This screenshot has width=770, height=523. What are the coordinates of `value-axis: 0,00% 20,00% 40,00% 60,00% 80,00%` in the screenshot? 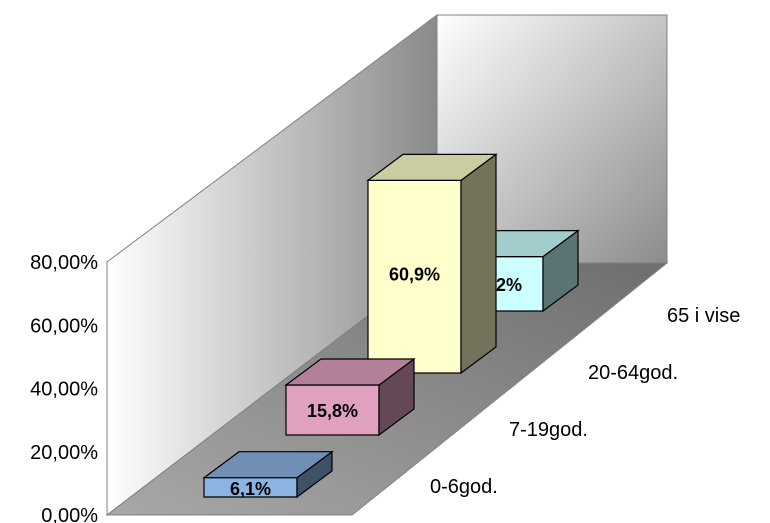 It's located at (64, 387).